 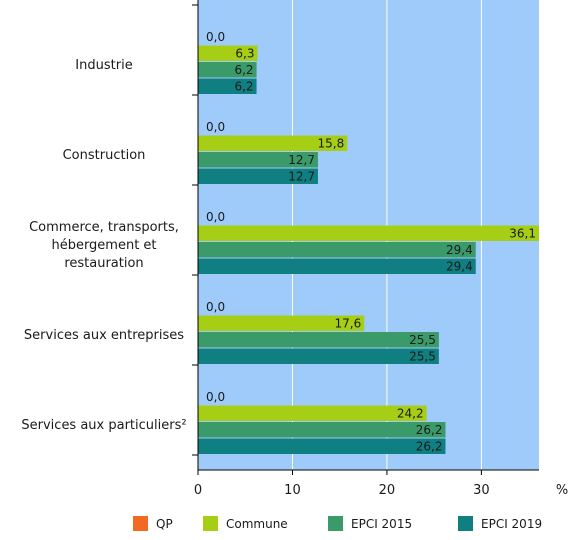 What do you see at coordinates (104, 155) in the screenshot?
I see `category-label: Construction` at bounding box center [104, 155].